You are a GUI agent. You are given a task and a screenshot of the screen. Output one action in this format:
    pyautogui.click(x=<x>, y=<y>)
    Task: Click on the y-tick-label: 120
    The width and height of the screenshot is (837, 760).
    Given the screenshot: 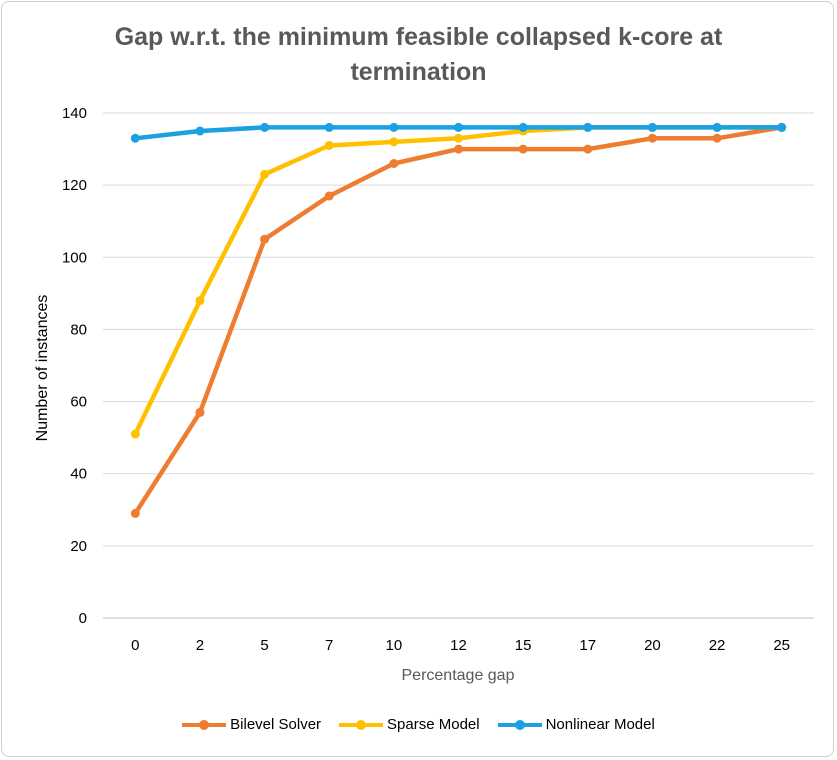 What is the action you would take?
    pyautogui.click(x=74, y=185)
    